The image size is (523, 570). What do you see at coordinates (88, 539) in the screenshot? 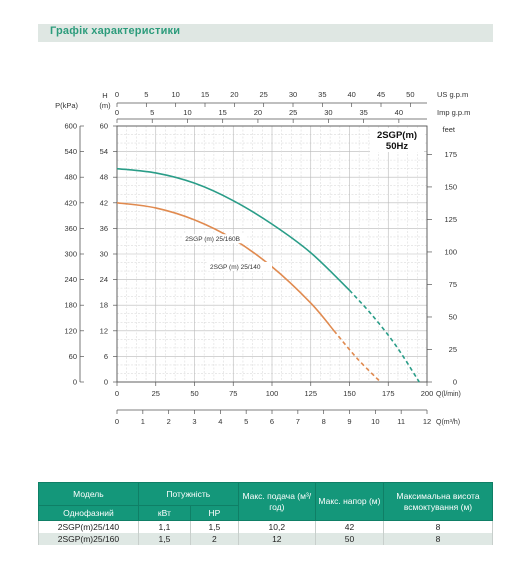
I see `cell-model: 2SGP(m)25/160` at bounding box center [88, 539].